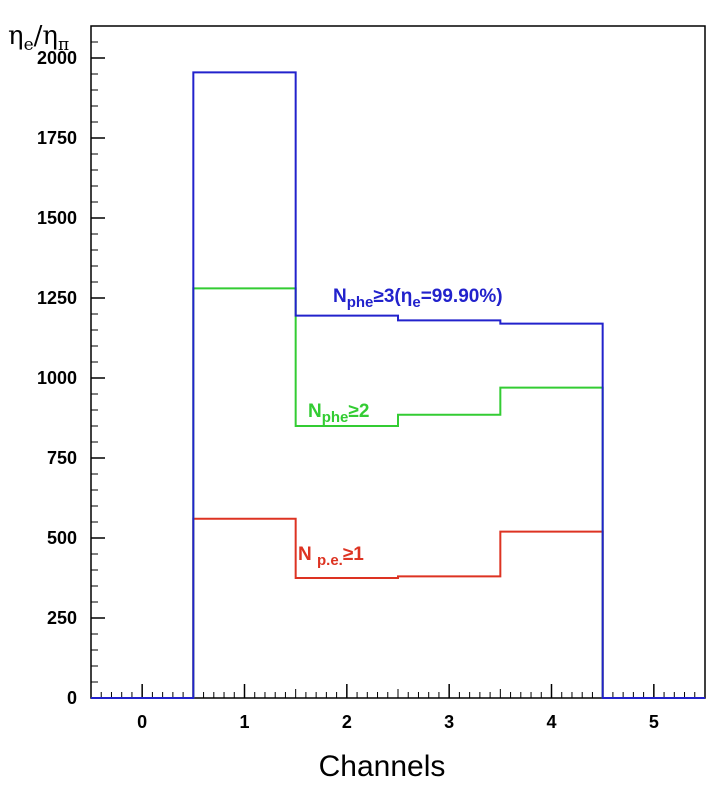 This screenshot has height=787, width=714. I want to click on y-tick-label: 1250, so click(57, 298).